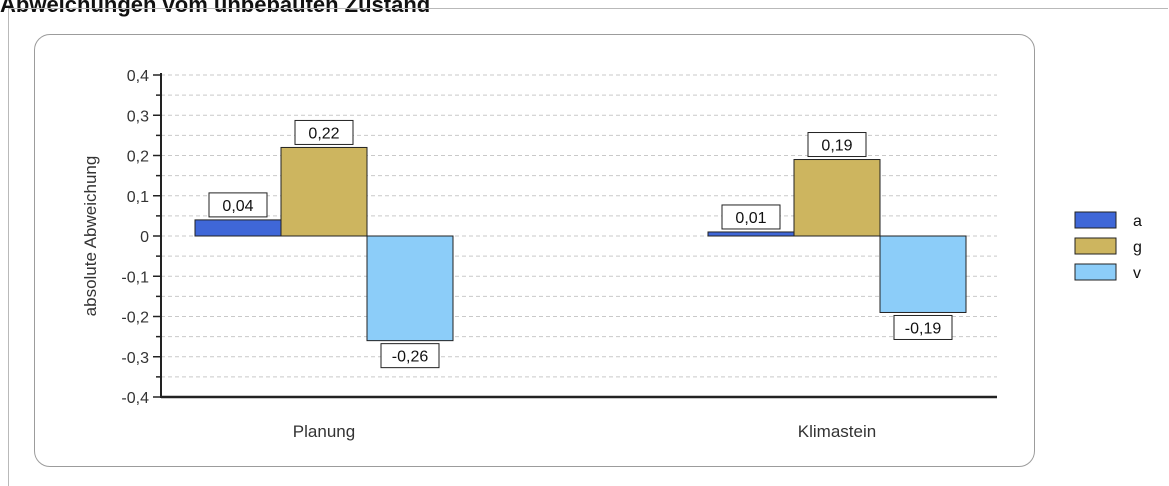 The image size is (1169, 486). Describe the element at coordinates (135, 398) in the screenshot. I see `y-tick-label: -0,4` at that location.